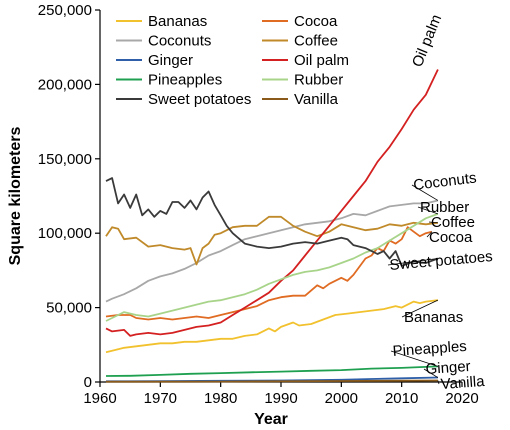  What do you see at coordinates (321, 60) in the screenshot?
I see `legend-label: Oil palm` at bounding box center [321, 60].